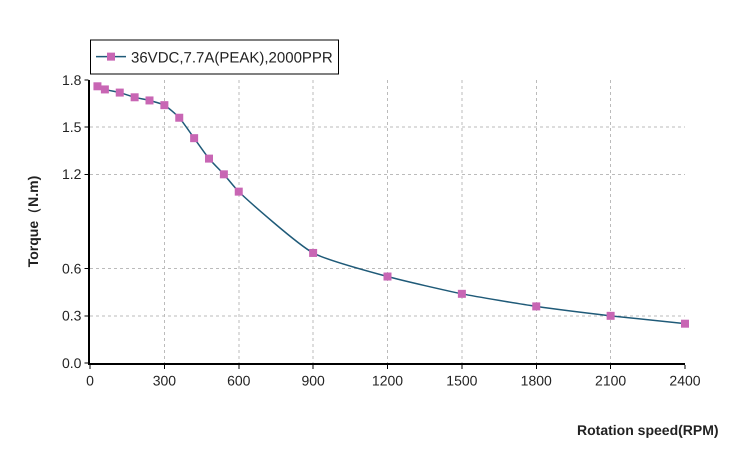 The width and height of the screenshot is (735, 473). What do you see at coordinates (90, 380) in the screenshot?
I see `x-tick-label: 0` at bounding box center [90, 380].